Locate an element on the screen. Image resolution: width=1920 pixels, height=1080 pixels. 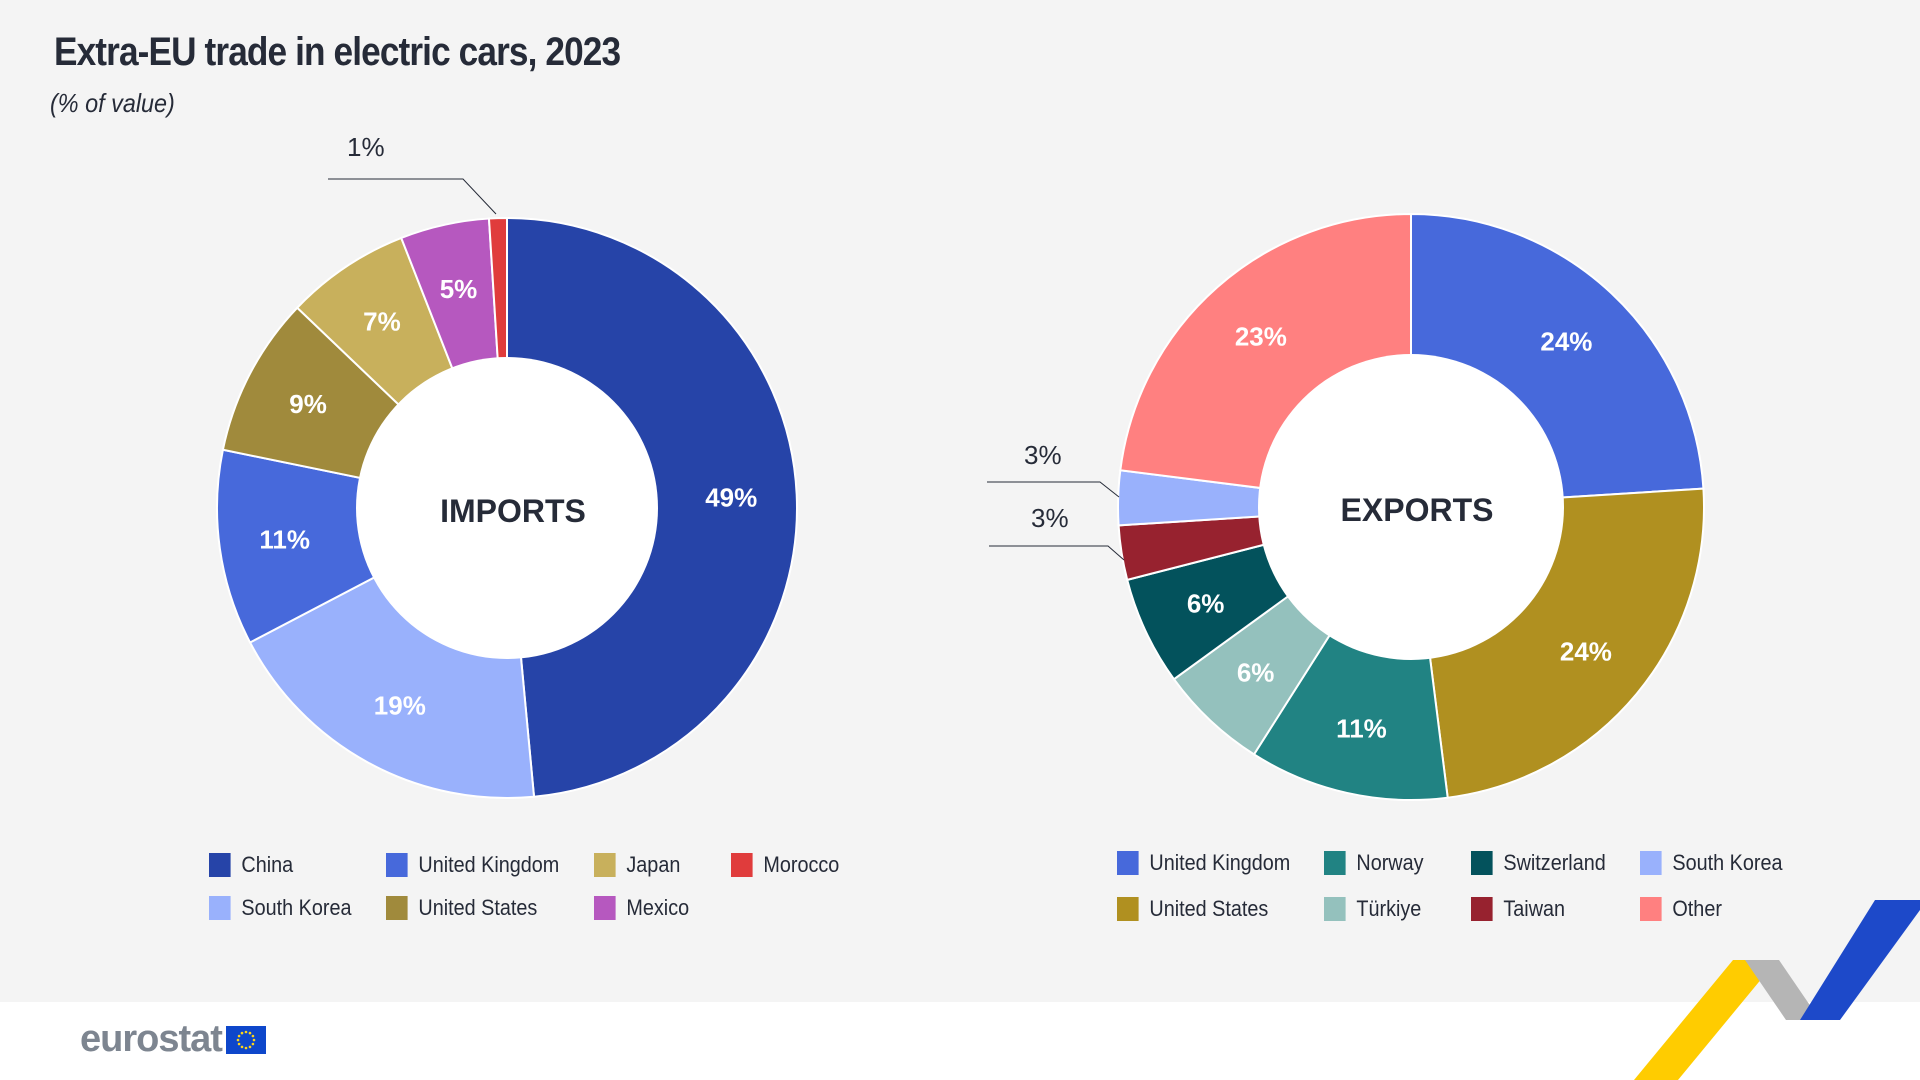
footer is located at coordinates (960, 1041).